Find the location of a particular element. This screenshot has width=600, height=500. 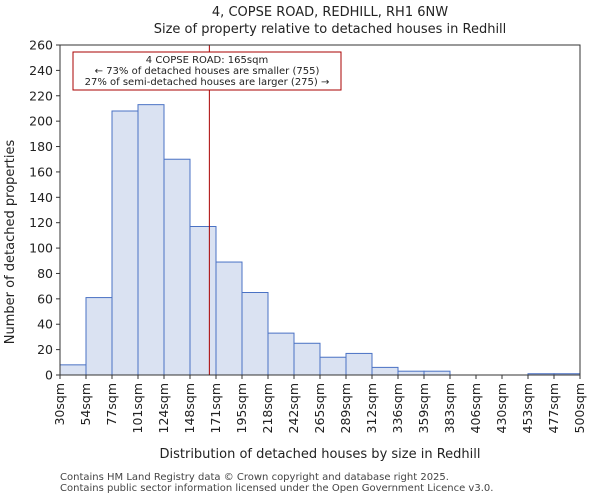

y-tick-label: 220 is located at coordinates (41, 95).